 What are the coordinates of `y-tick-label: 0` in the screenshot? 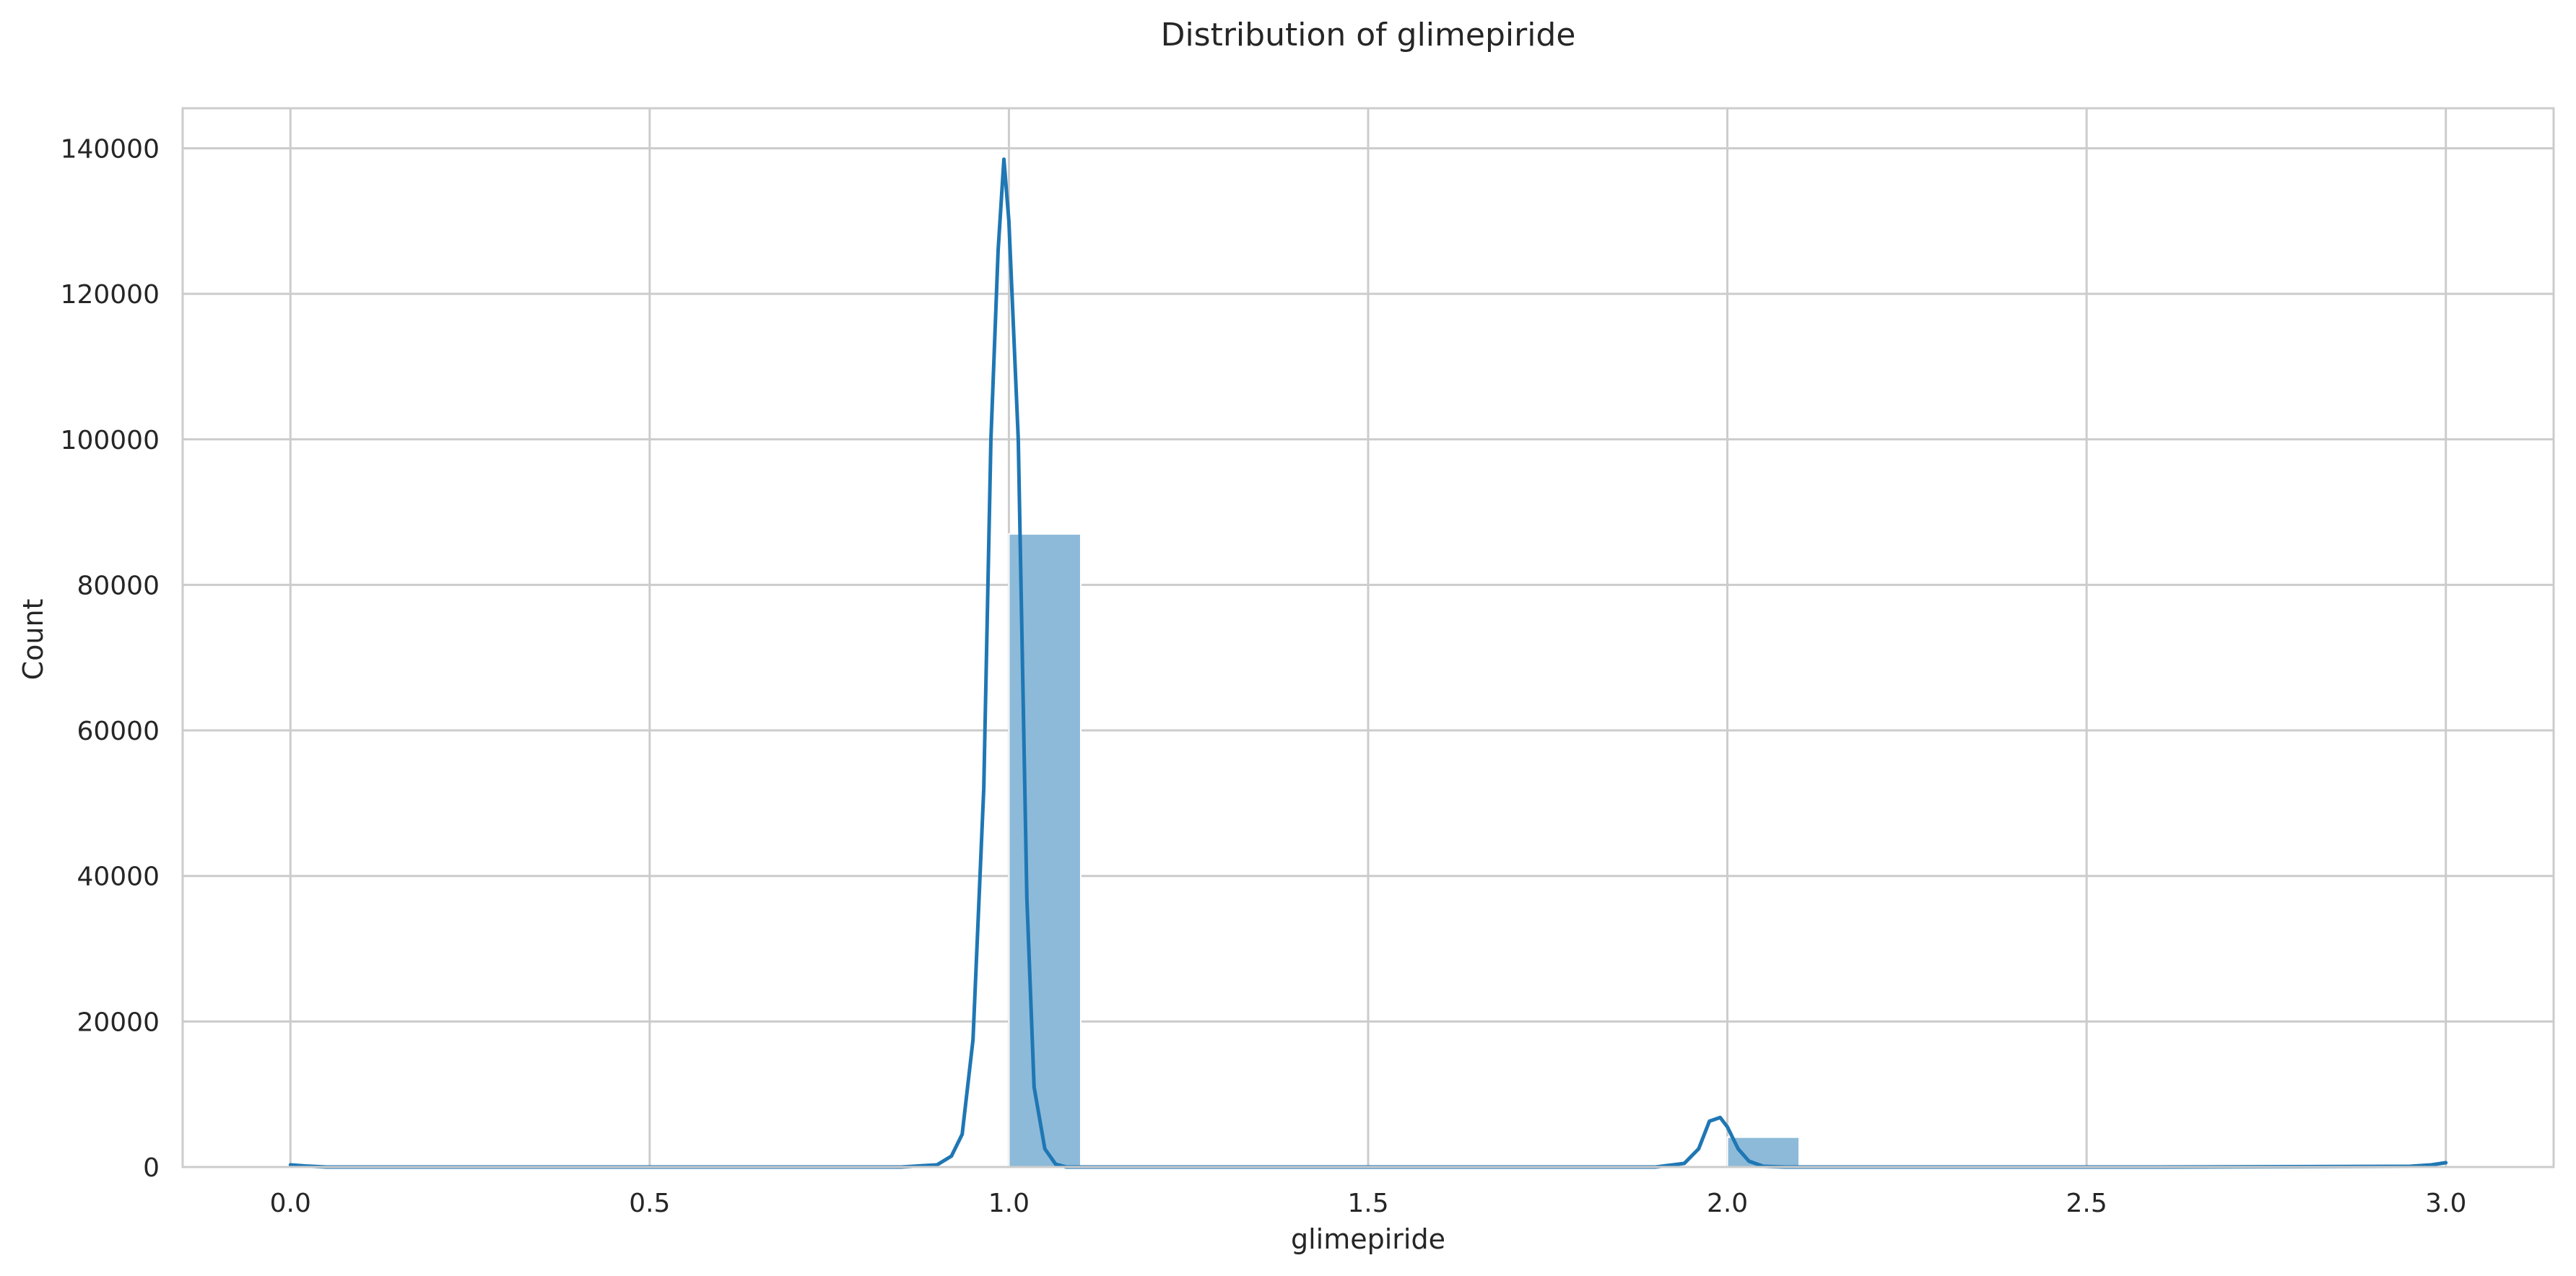 It's located at (151, 1168).